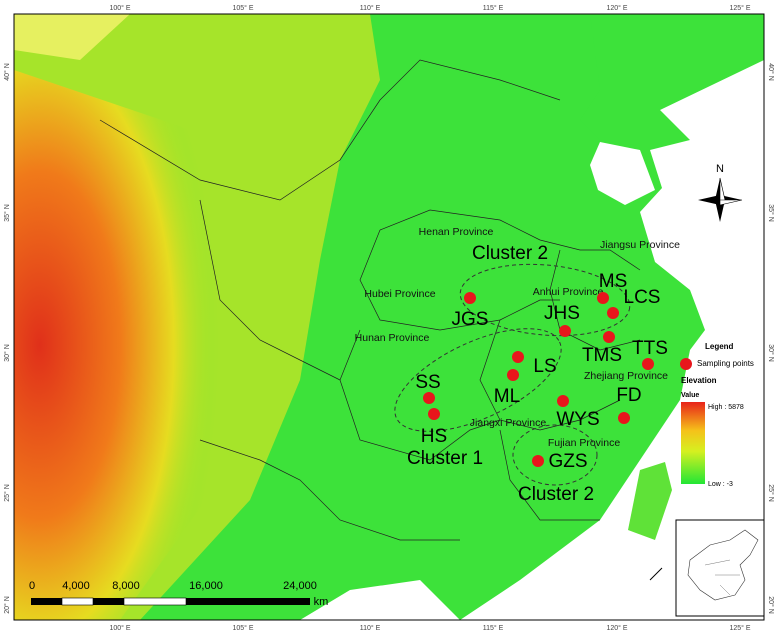 This screenshot has height=639, width=778. What do you see at coordinates (321, 602) in the screenshot?
I see `scale-unit: km` at bounding box center [321, 602].